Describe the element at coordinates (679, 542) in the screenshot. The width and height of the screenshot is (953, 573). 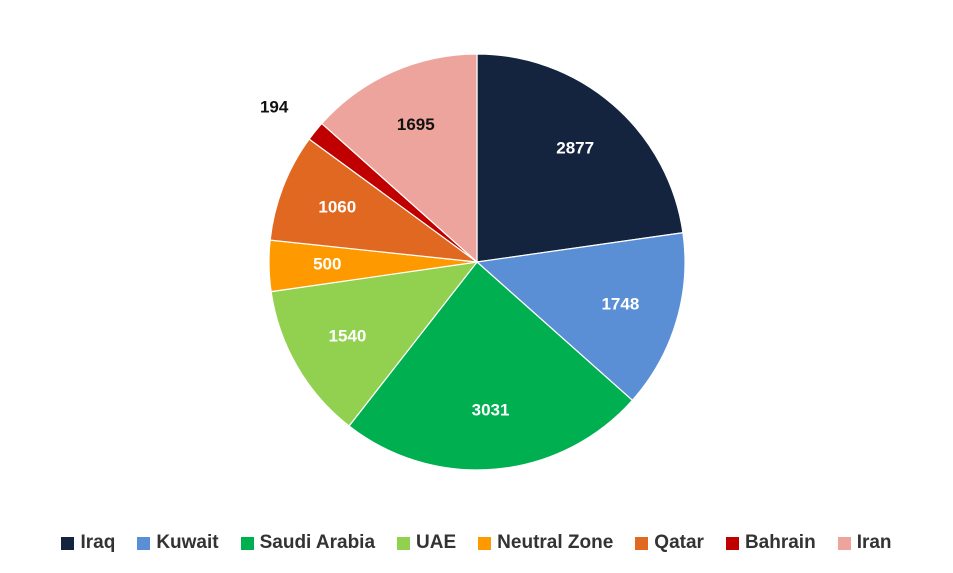
I see `legend-label-qatar: Qatar` at that location.